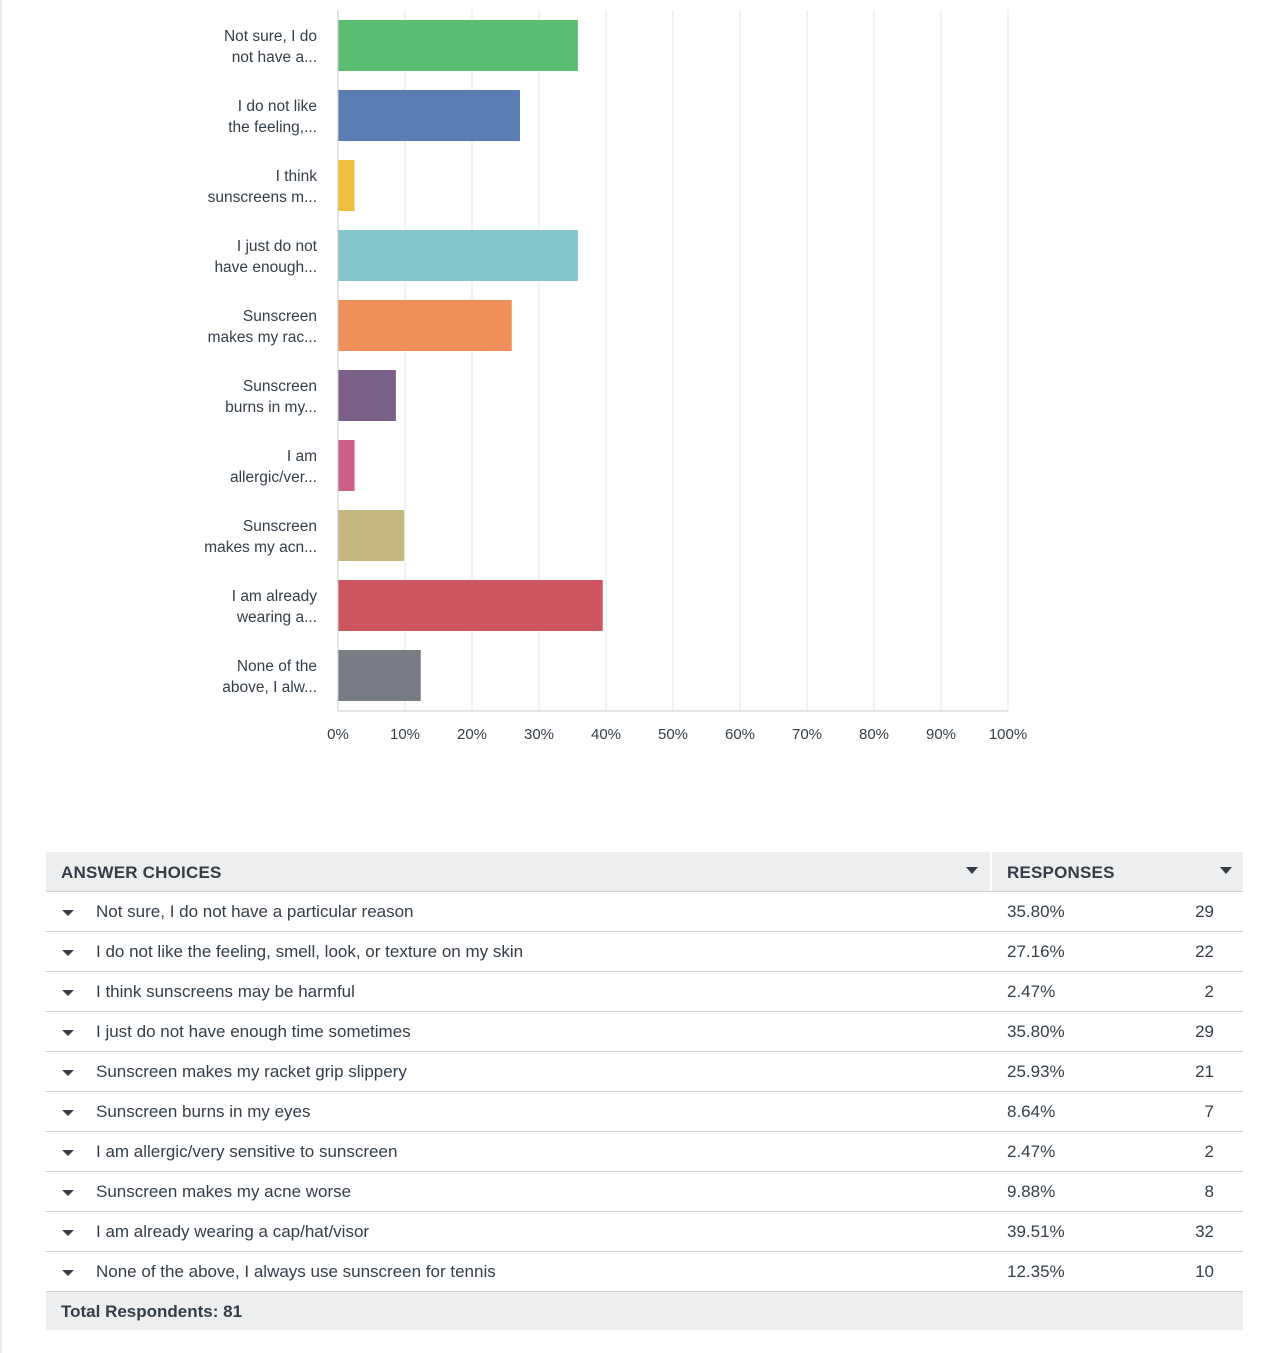 This screenshot has height=1353, width=1280. Describe the element at coordinates (874, 734) in the screenshot. I see `x-tick-label: 80%` at that location.